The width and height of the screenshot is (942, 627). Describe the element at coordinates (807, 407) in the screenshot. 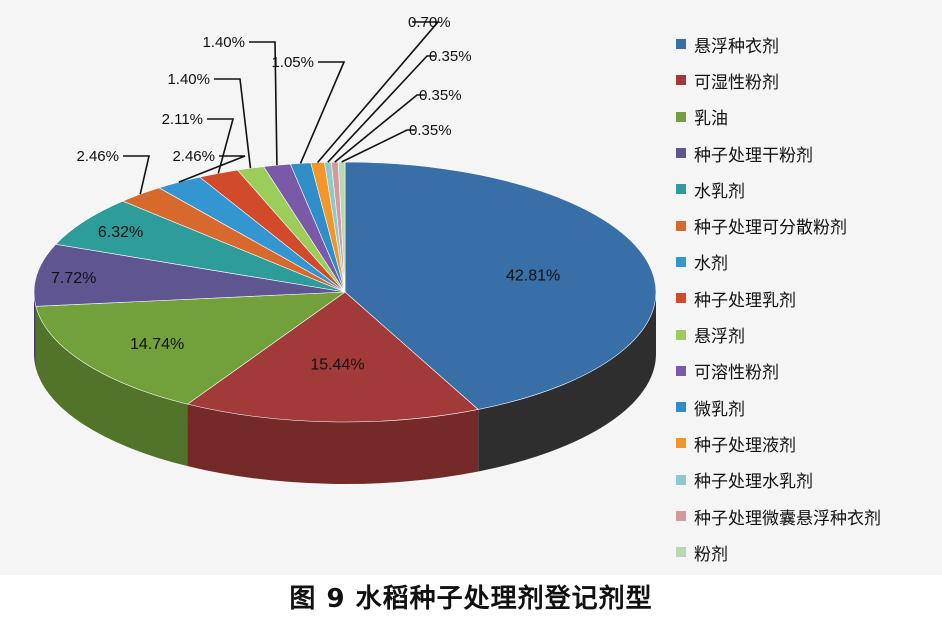

I see `legend-item: 微乳剂` at that location.